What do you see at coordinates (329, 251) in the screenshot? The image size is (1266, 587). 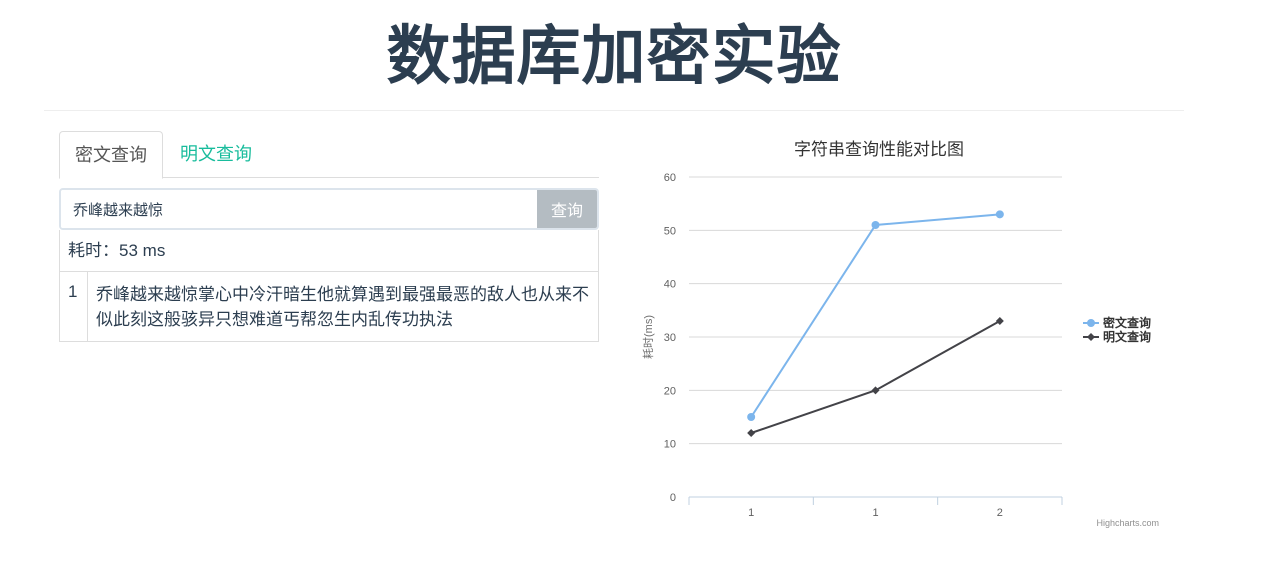 I see `timing-row: 耗时：53 ms` at bounding box center [329, 251].